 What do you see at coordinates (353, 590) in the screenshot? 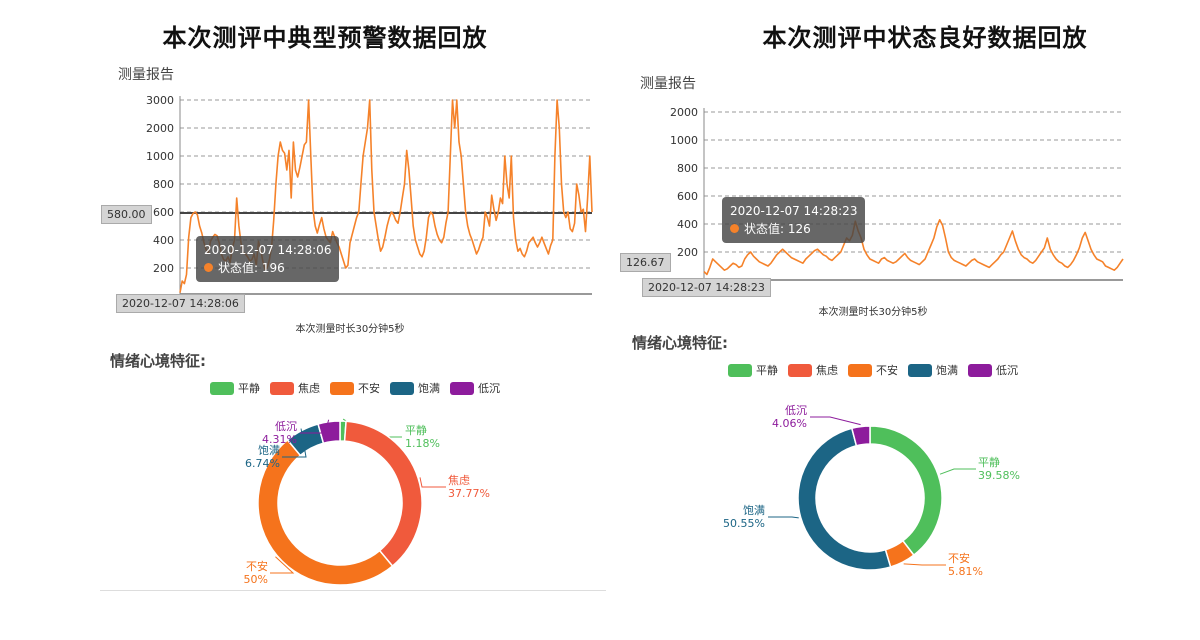
I see `divider` at bounding box center [353, 590].